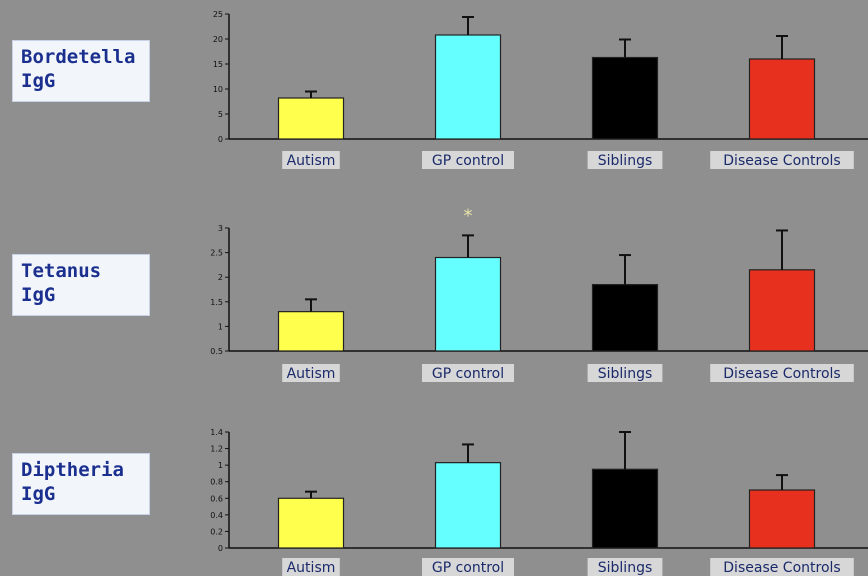  Describe the element at coordinates (218, 39) in the screenshot. I see `y-tick-label: 20` at that location.